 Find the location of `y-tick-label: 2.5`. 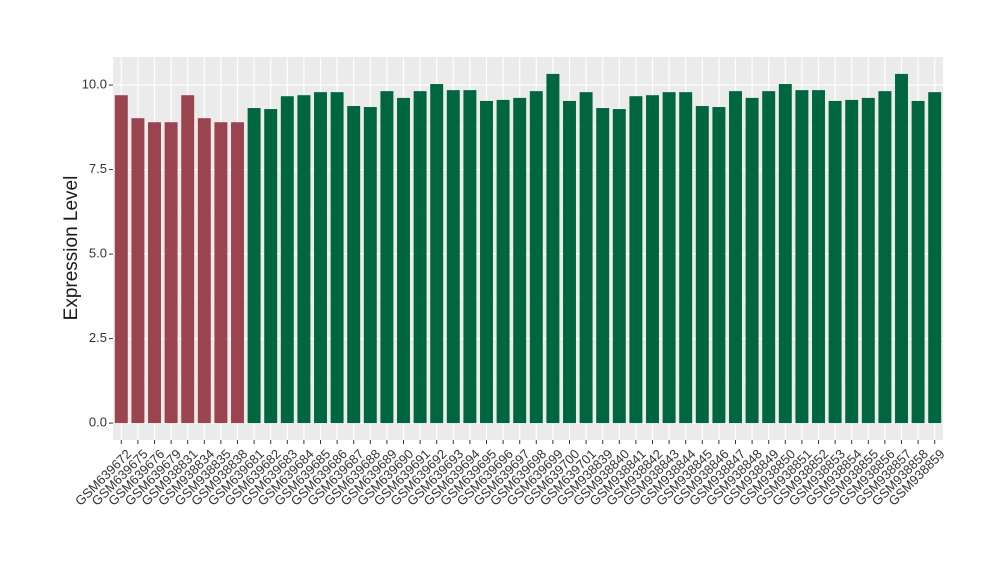

y-tick-label: 2.5 is located at coordinates (98, 337).